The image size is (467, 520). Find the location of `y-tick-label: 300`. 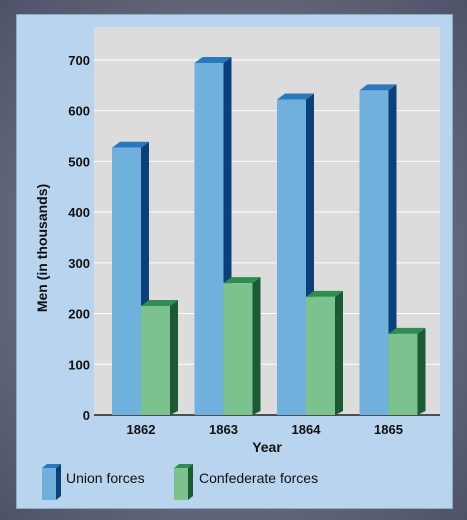

y-tick-label: 300 is located at coordinates (79, 263).